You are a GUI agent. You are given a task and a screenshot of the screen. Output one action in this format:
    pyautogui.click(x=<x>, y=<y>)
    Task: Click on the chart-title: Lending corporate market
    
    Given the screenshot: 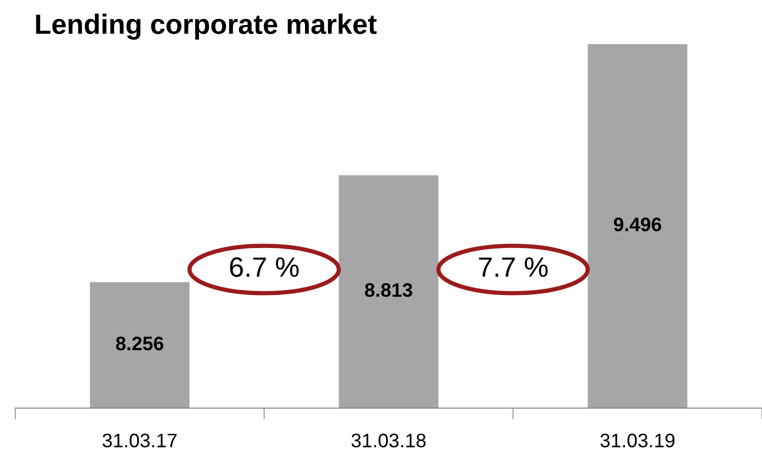 What is the action you would take?
    pyautogui.click(x=206, y=27)
    